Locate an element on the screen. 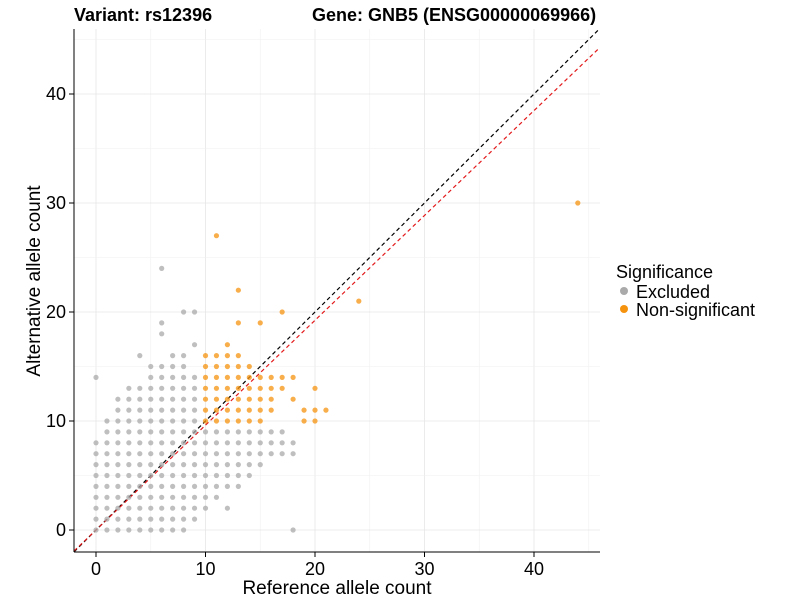 Image resolution: width=800 pixels, height=600 pixels. y-tick-label: 10 is located at coordinates (56, 421).